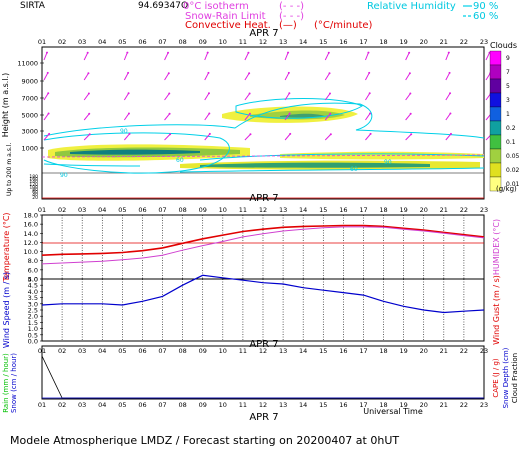 The height and width of the screenshot is (454, 528). I want to click on colorbar-label: 0.05, so click(513, 156).